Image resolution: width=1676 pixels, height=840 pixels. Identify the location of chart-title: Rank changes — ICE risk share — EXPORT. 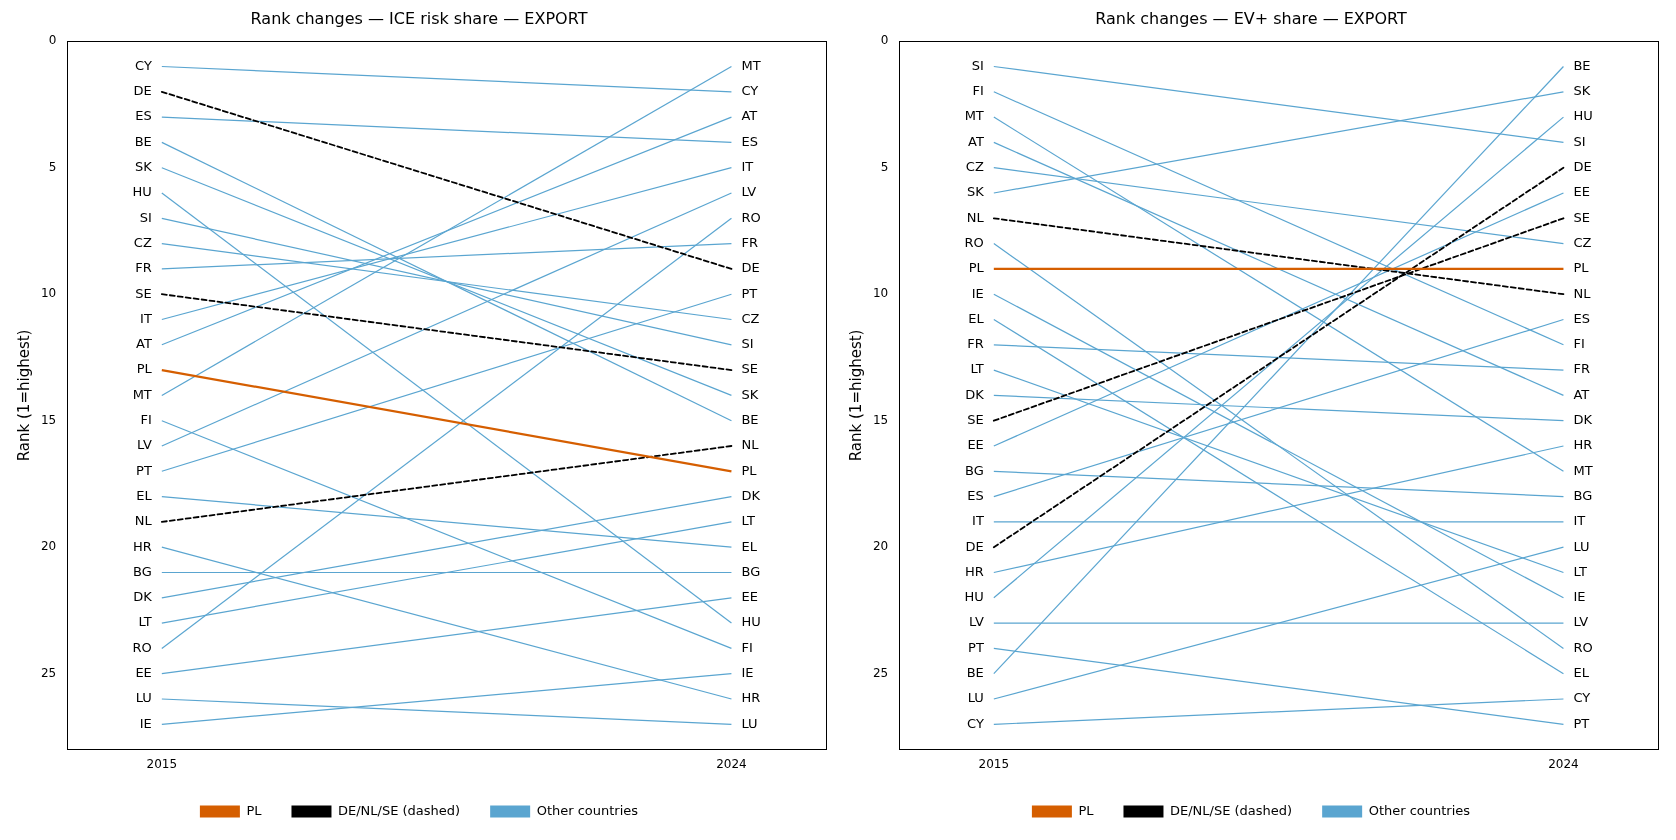
(419, 18).